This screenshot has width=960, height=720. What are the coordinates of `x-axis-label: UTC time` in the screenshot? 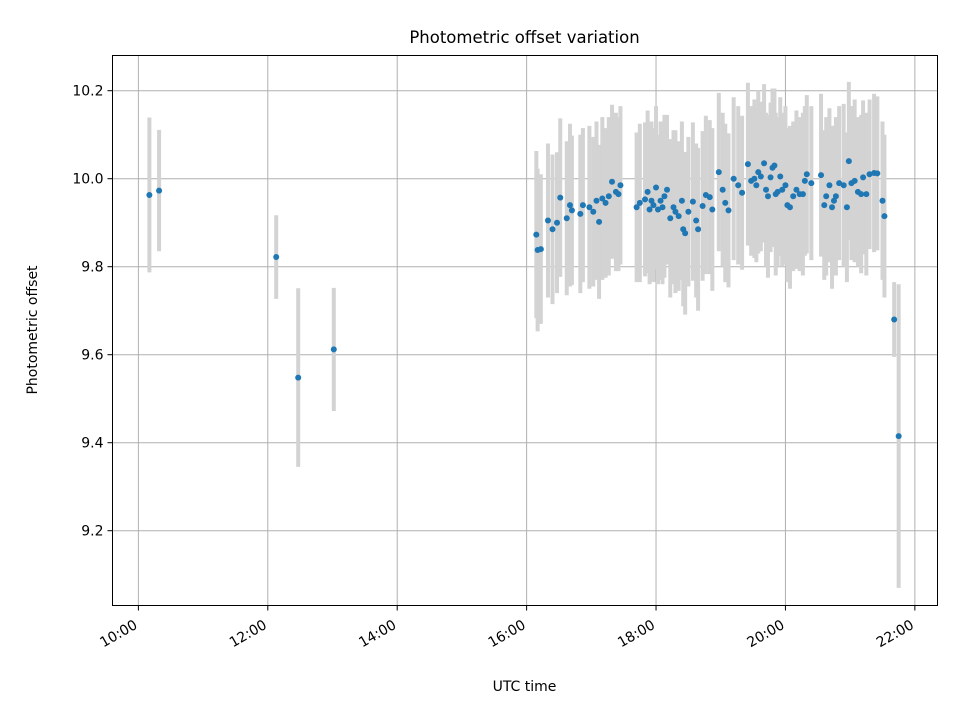 It's located at (525, 687).